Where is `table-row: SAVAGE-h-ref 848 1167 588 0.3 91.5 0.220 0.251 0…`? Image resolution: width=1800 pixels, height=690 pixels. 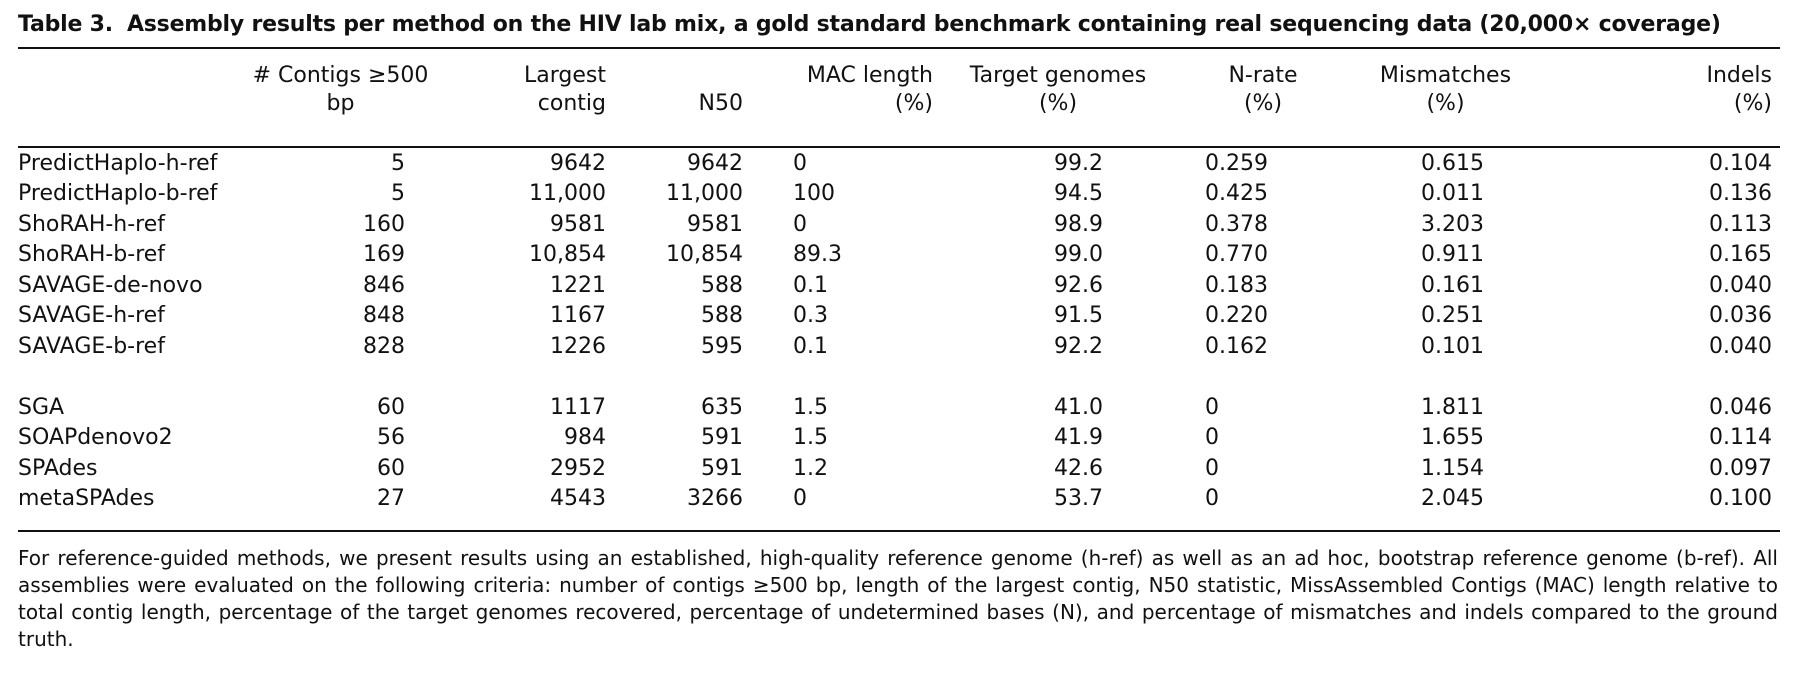
table-row: SAVAGE-h-ref 848 1167 588 0.3 91.5 0.220 0.251 0… is located at coordinates (899, 316).